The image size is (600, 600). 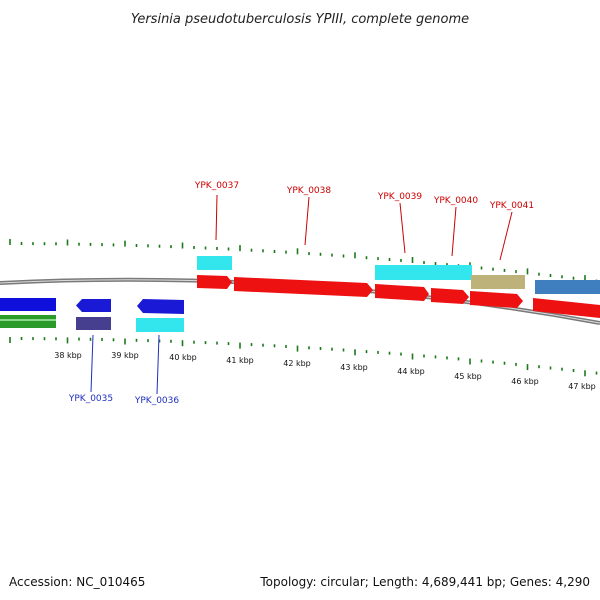 I want to click on reverse-gene-labels: YPK_0035 YPK_0036, so click(x=124, y=370).